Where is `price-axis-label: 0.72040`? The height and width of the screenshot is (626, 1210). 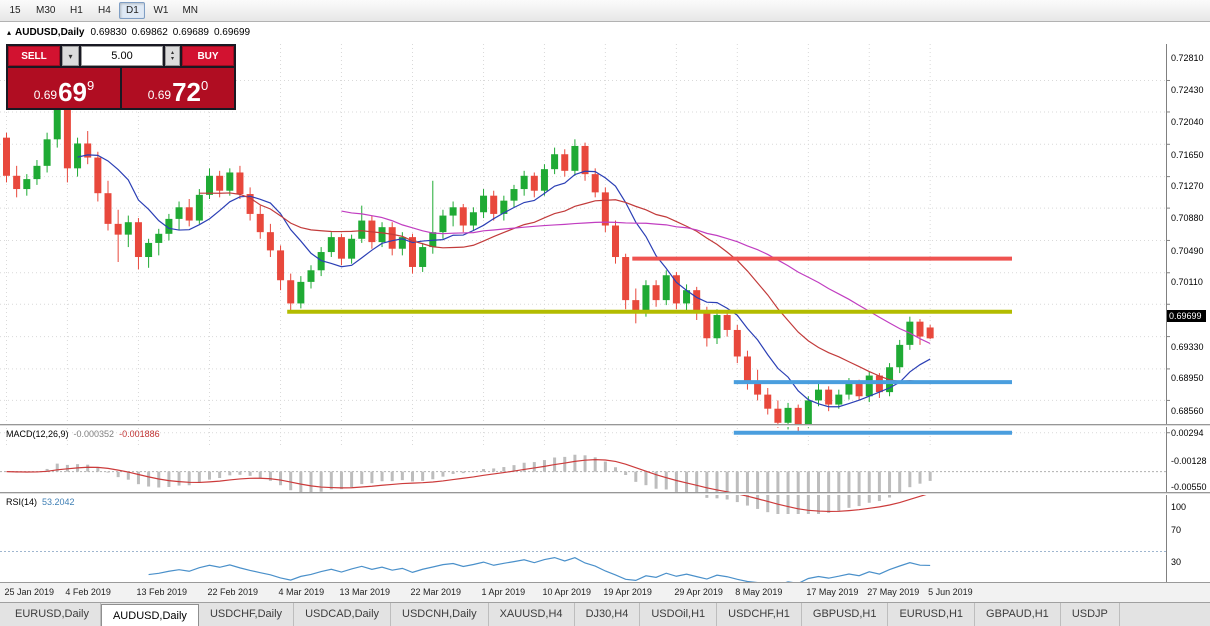
price-axis-label: 0.72040 is located at coordinates (1187, 122).